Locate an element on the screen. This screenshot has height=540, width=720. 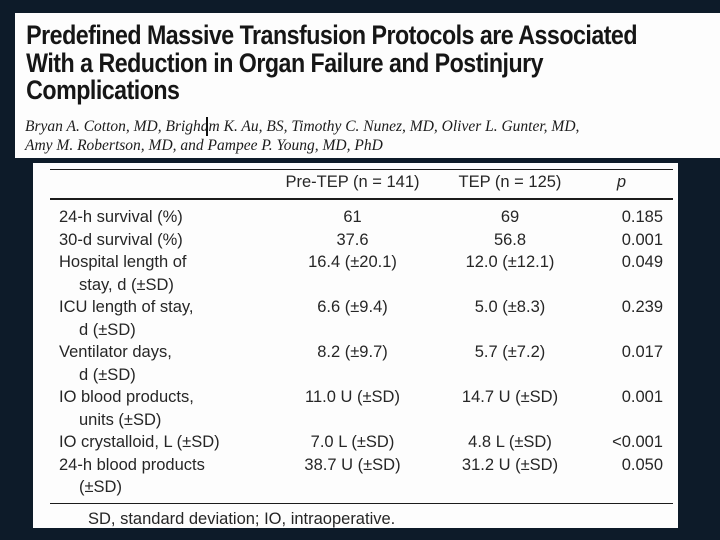
row-label: 24-h survival (%) is located at coordinates (121, 217).